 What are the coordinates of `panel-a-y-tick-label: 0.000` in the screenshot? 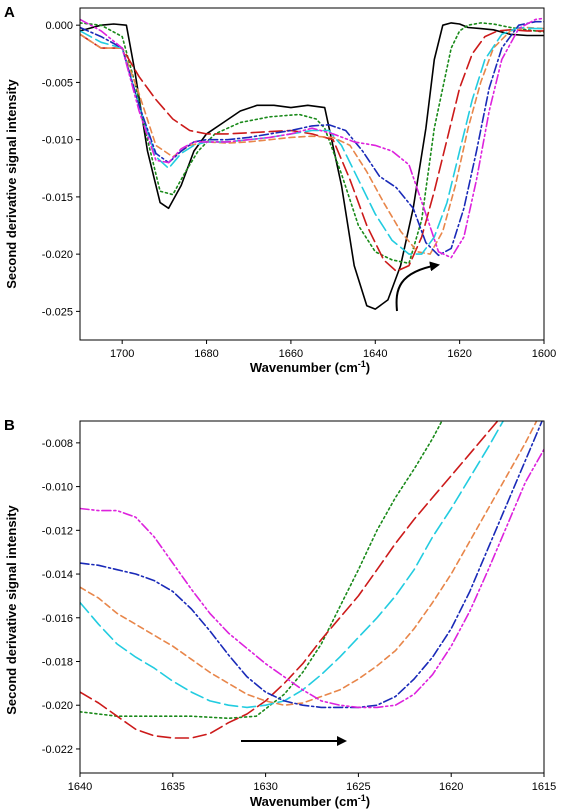 It's located at (59, 26).